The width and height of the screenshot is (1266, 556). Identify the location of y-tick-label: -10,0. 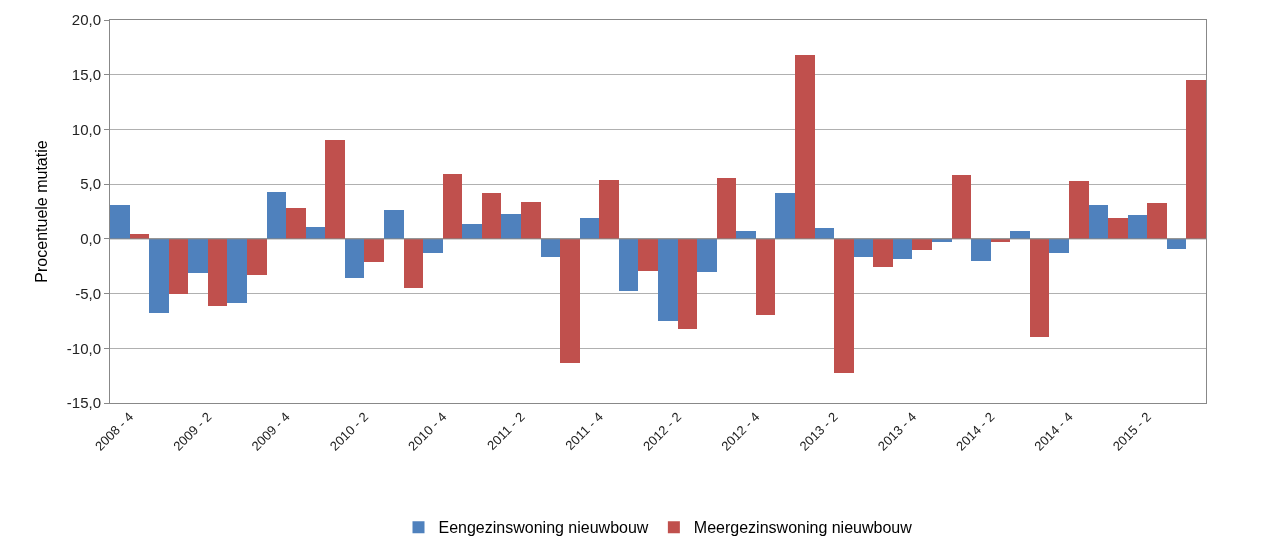
(83, 348).